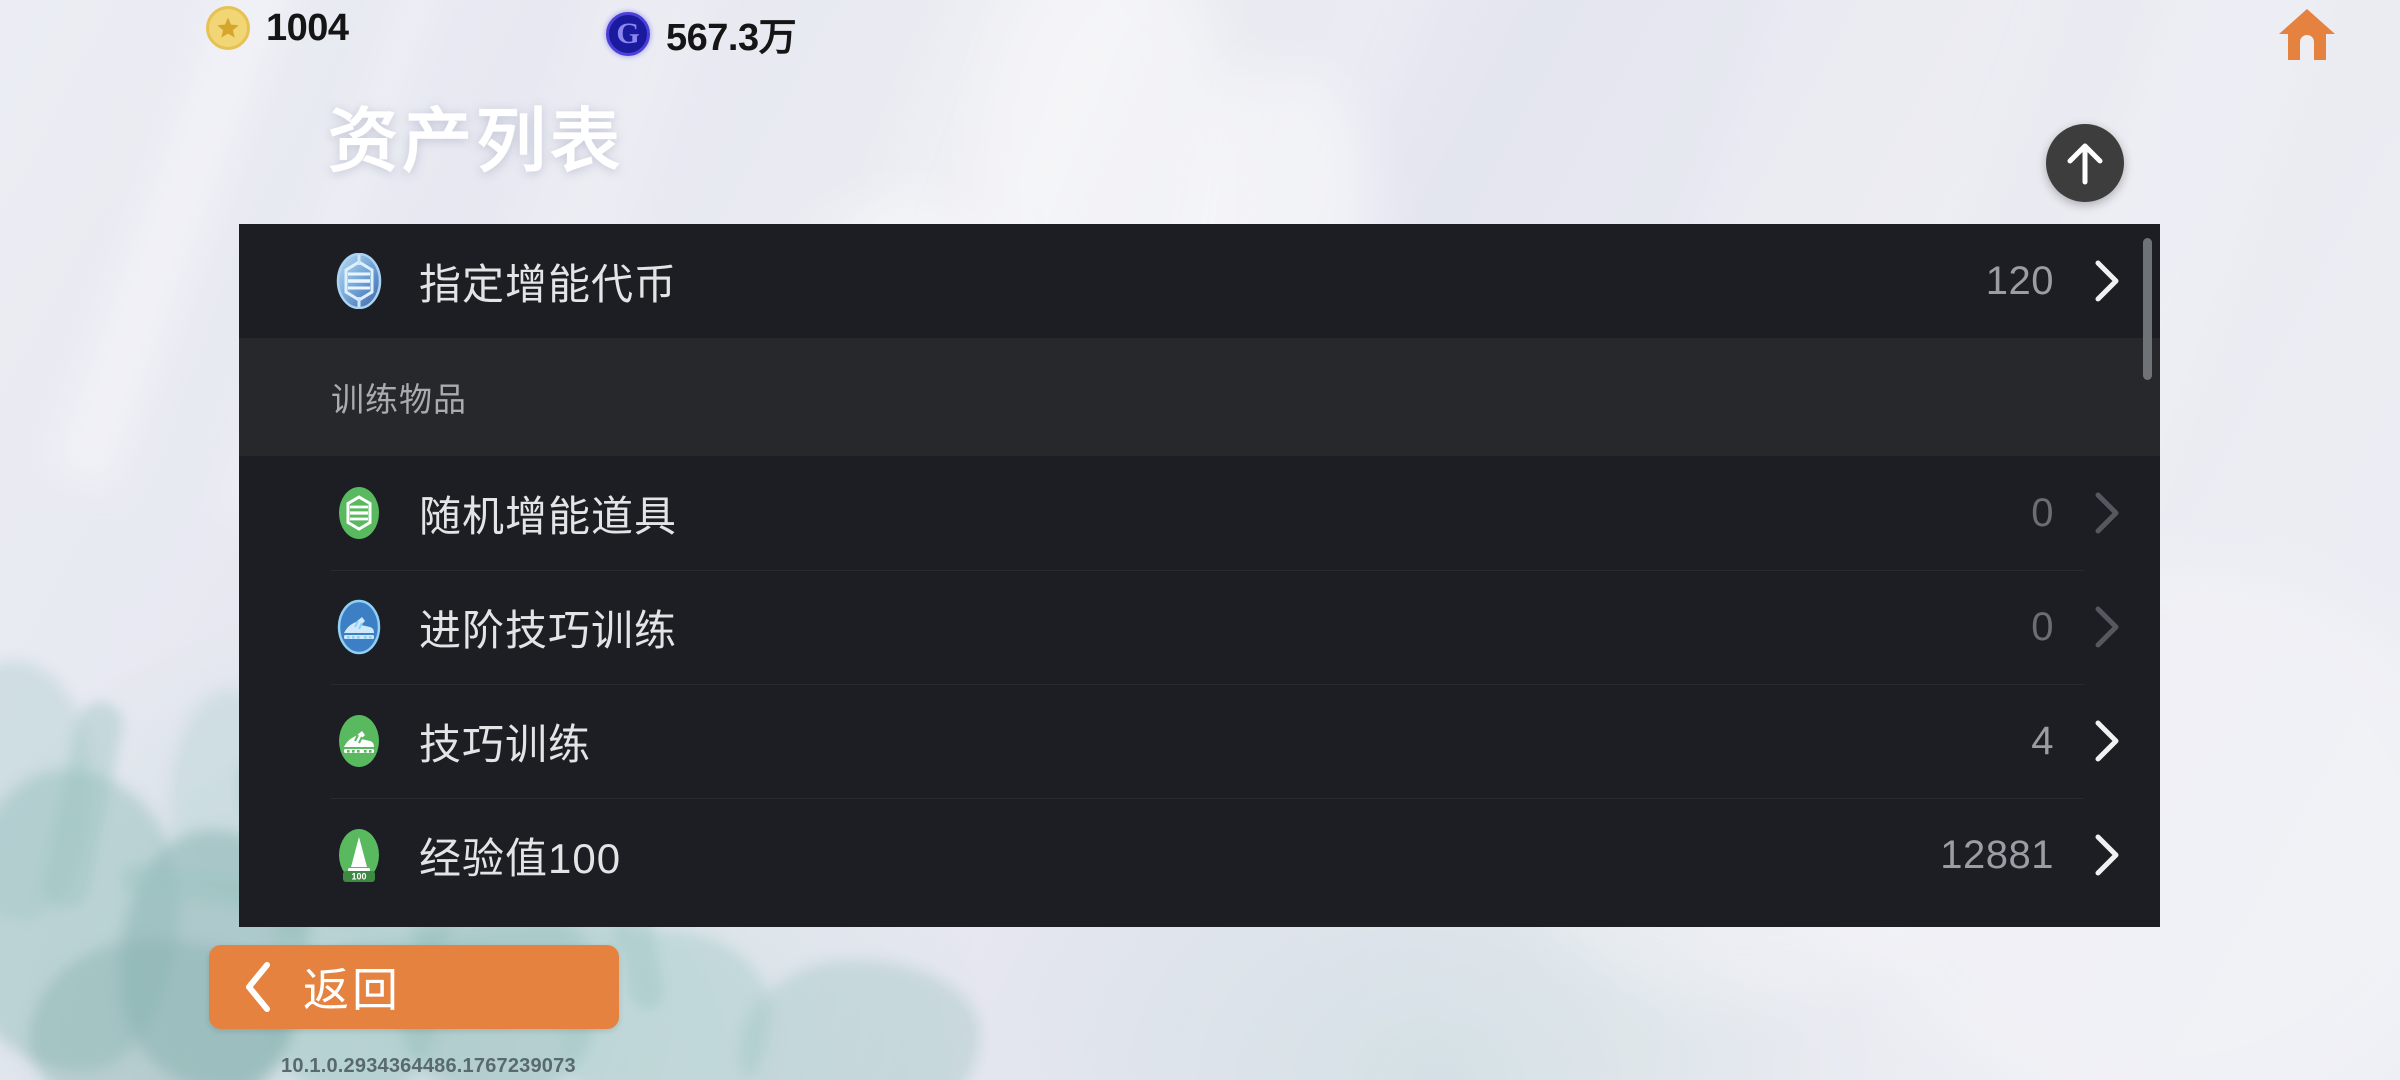  I want to click on list-item: 进阶技巧训练 0, so click(1199, 627).